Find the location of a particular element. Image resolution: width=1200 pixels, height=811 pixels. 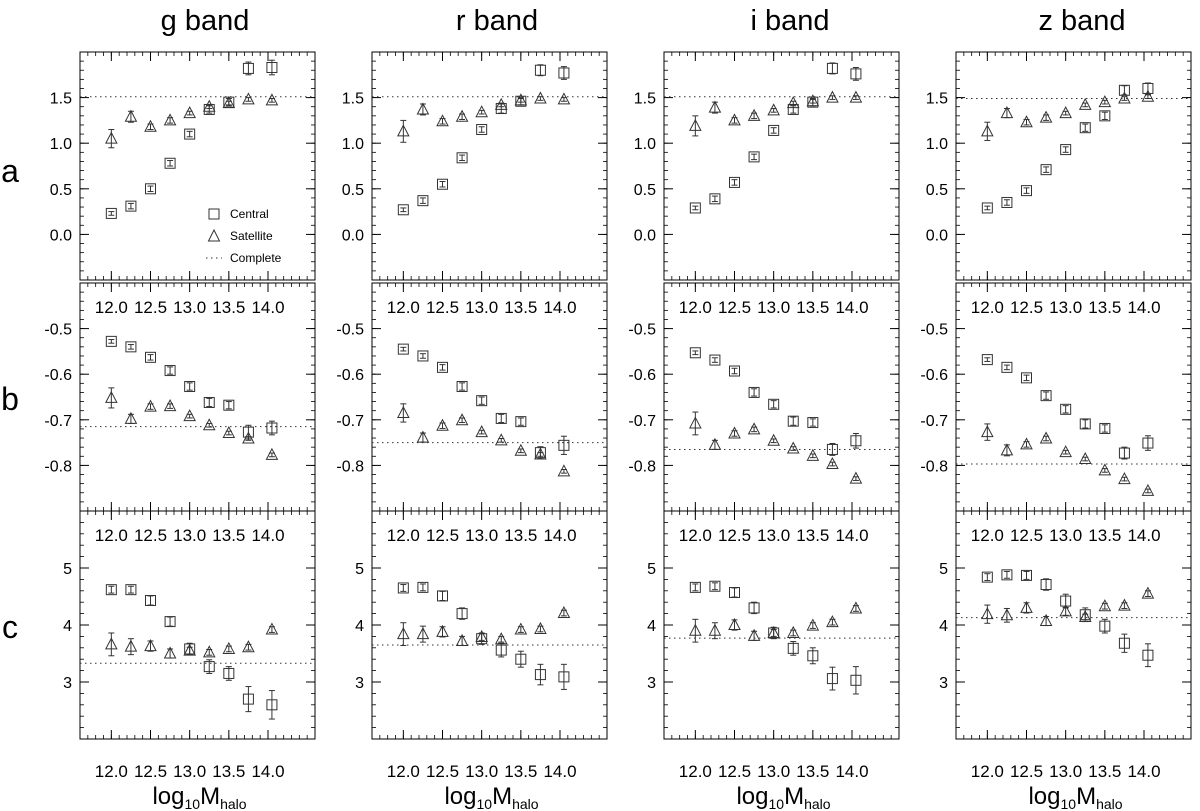

y-tick-label: 4 is located at coordinates (67, 626).